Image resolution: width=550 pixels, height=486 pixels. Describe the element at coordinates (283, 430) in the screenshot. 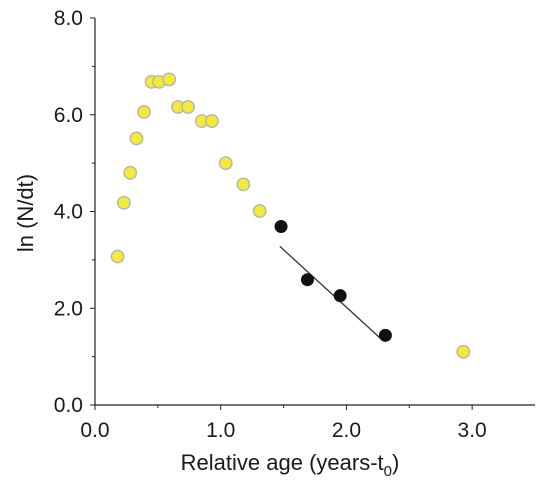

I see `x-tick-labels: 0.0 1.0 2.0 3.0` at that location.